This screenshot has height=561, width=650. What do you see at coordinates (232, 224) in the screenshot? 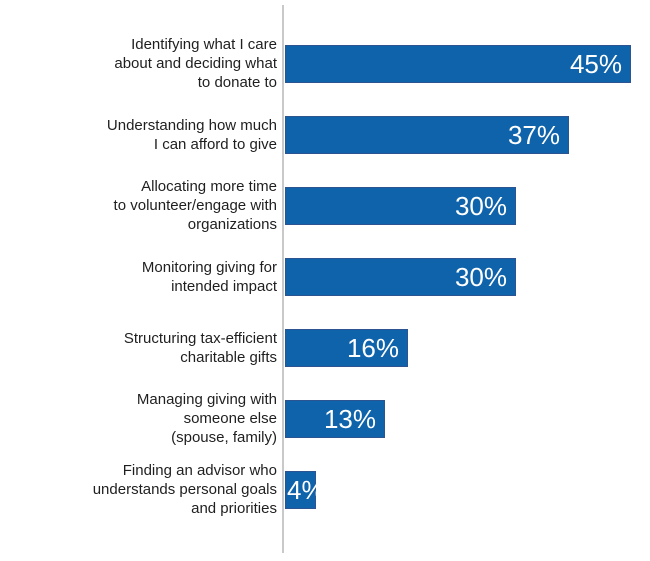
I see `category-label-line: organizations` at bounding box center [232, 224].